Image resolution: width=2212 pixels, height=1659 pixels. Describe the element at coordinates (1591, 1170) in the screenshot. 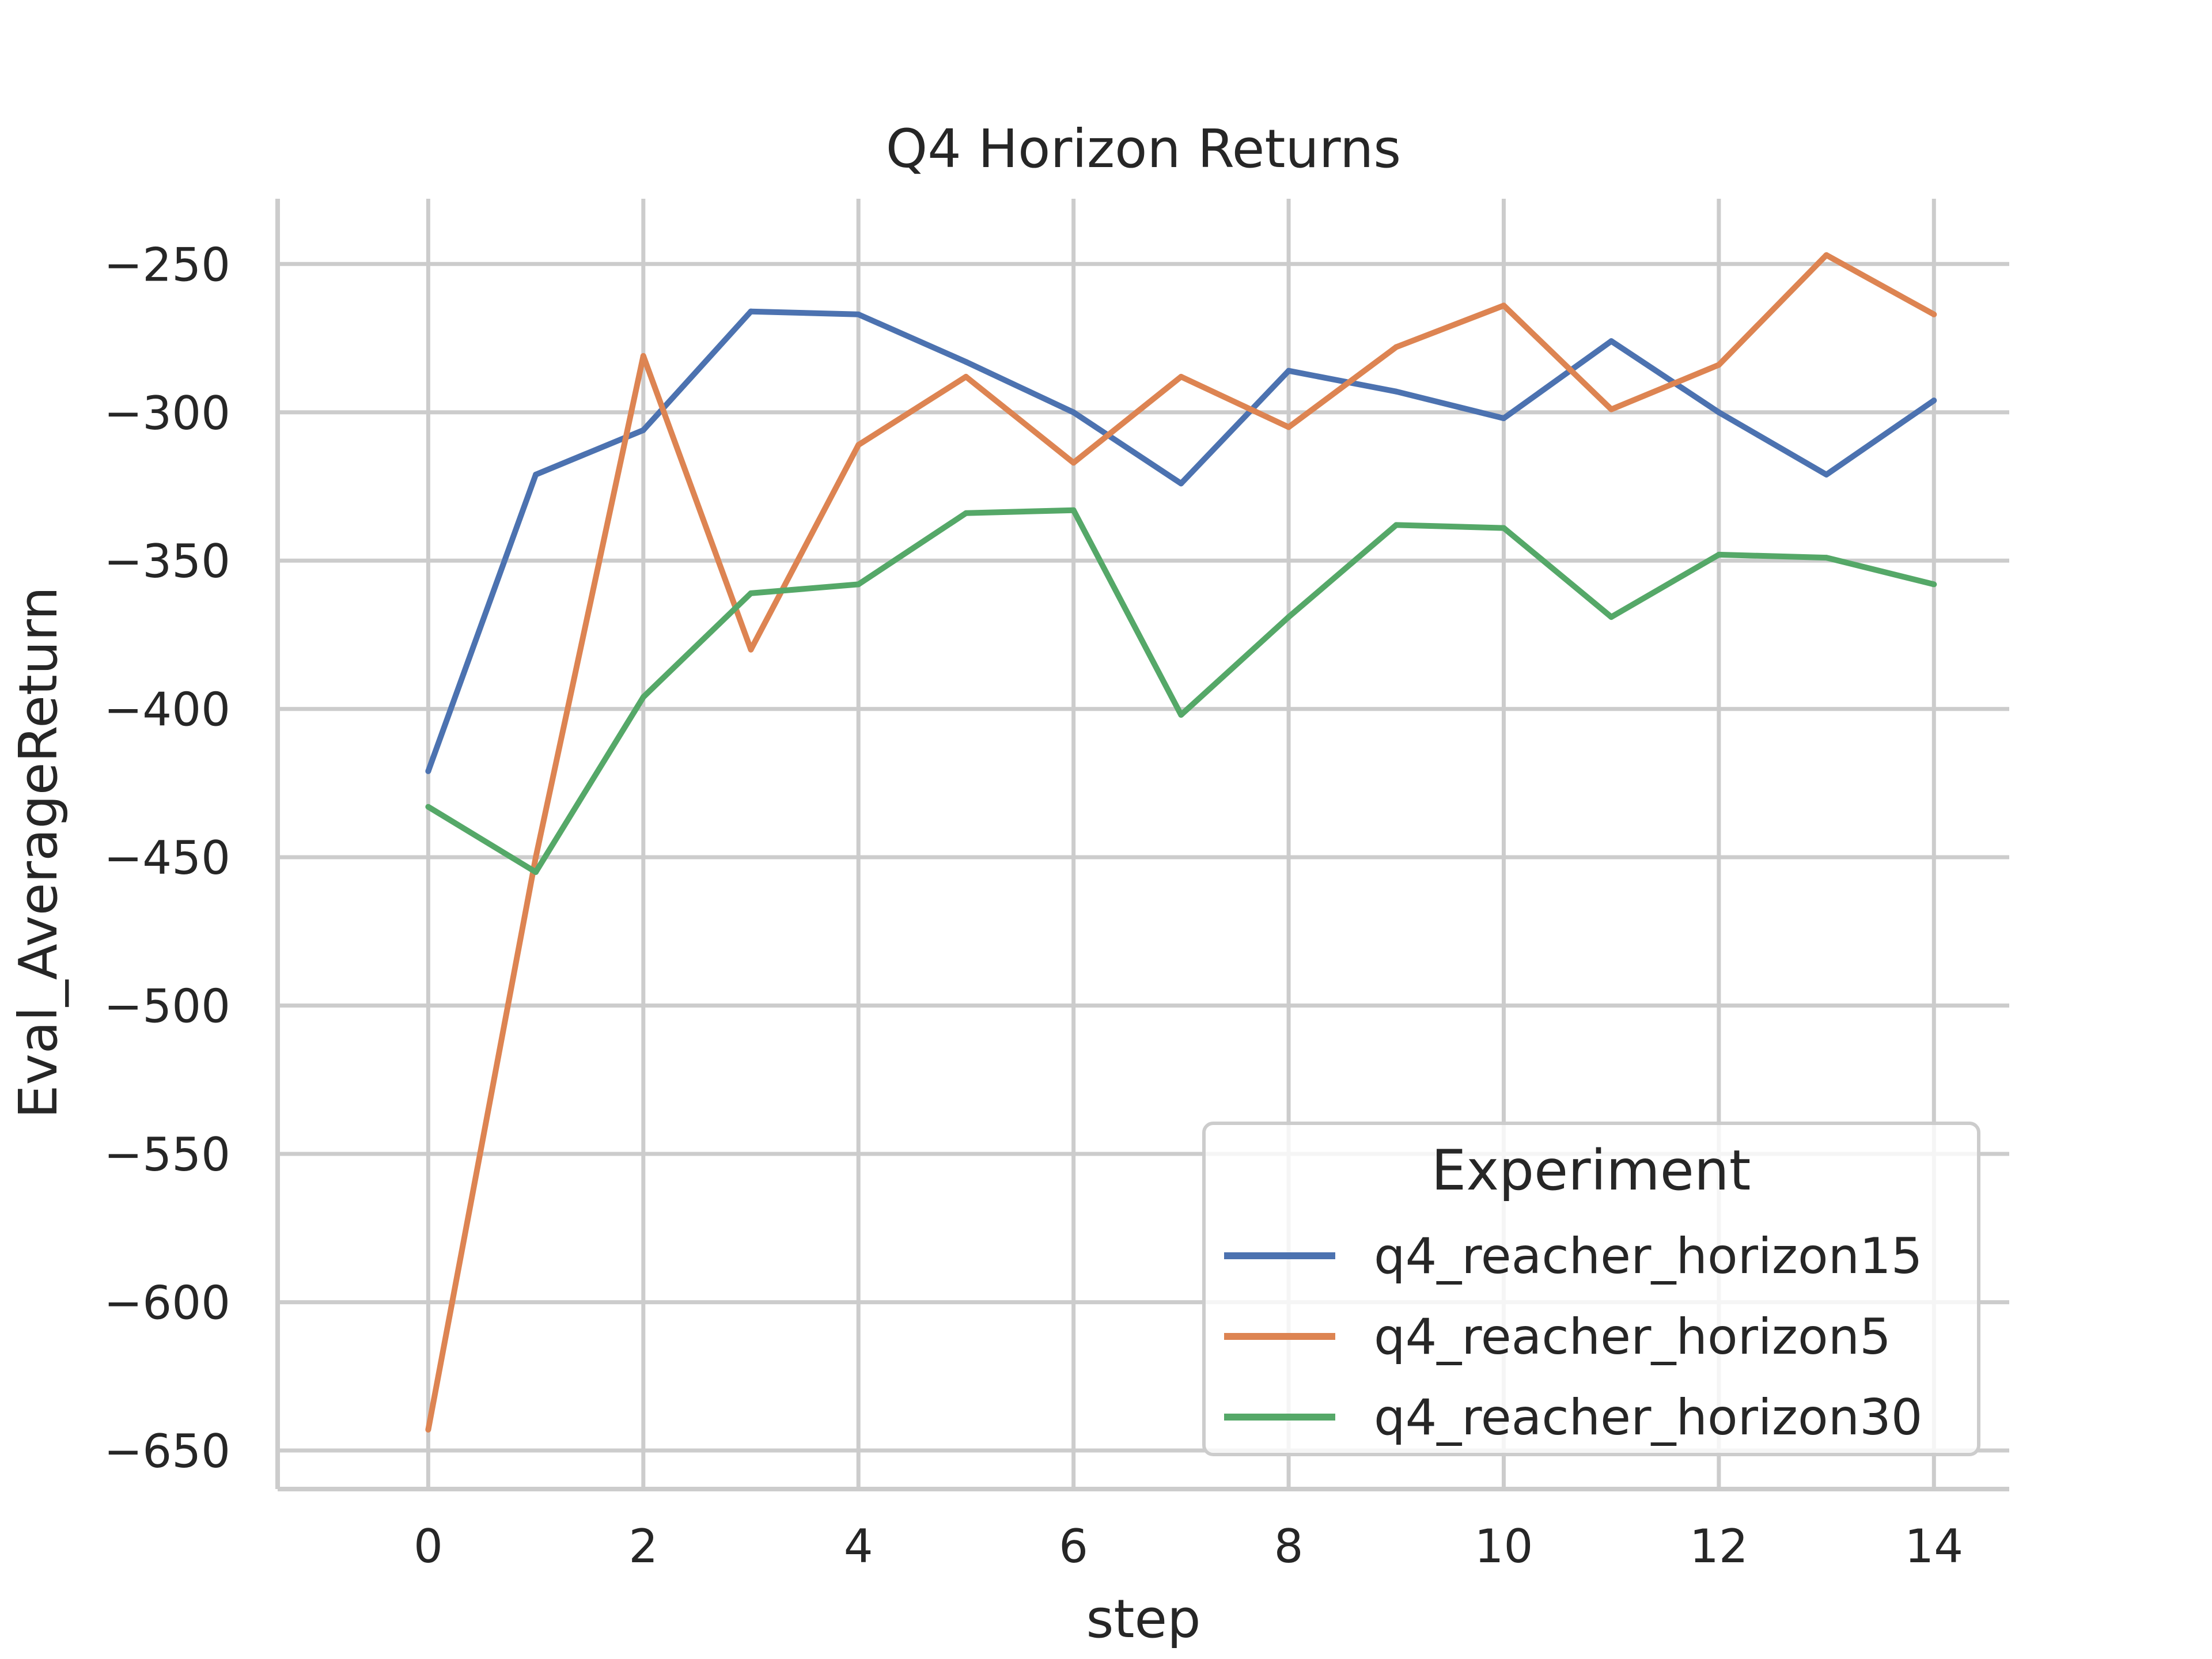

I see `legend-title: Experiment` at that location.